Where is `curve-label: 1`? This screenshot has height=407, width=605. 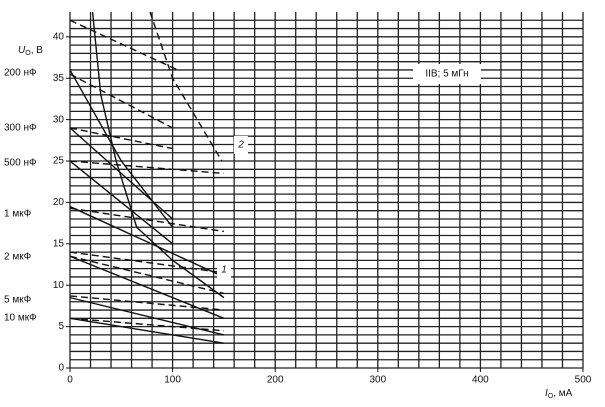
curve-label: 1 is located at coordinates (224, 270).